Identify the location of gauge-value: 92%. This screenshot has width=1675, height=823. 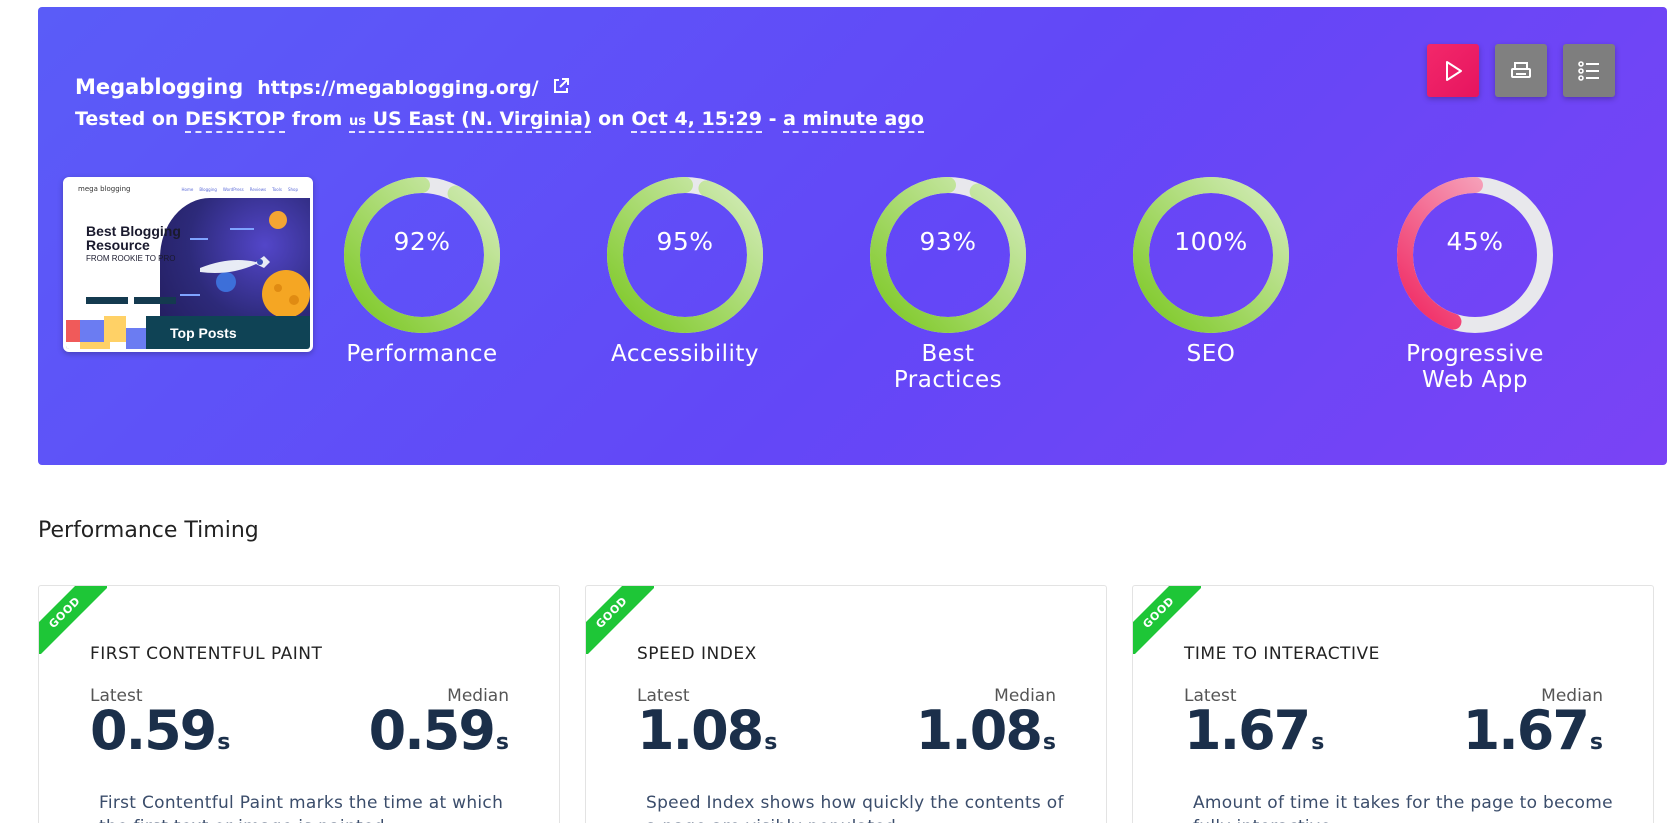
(422, 241).